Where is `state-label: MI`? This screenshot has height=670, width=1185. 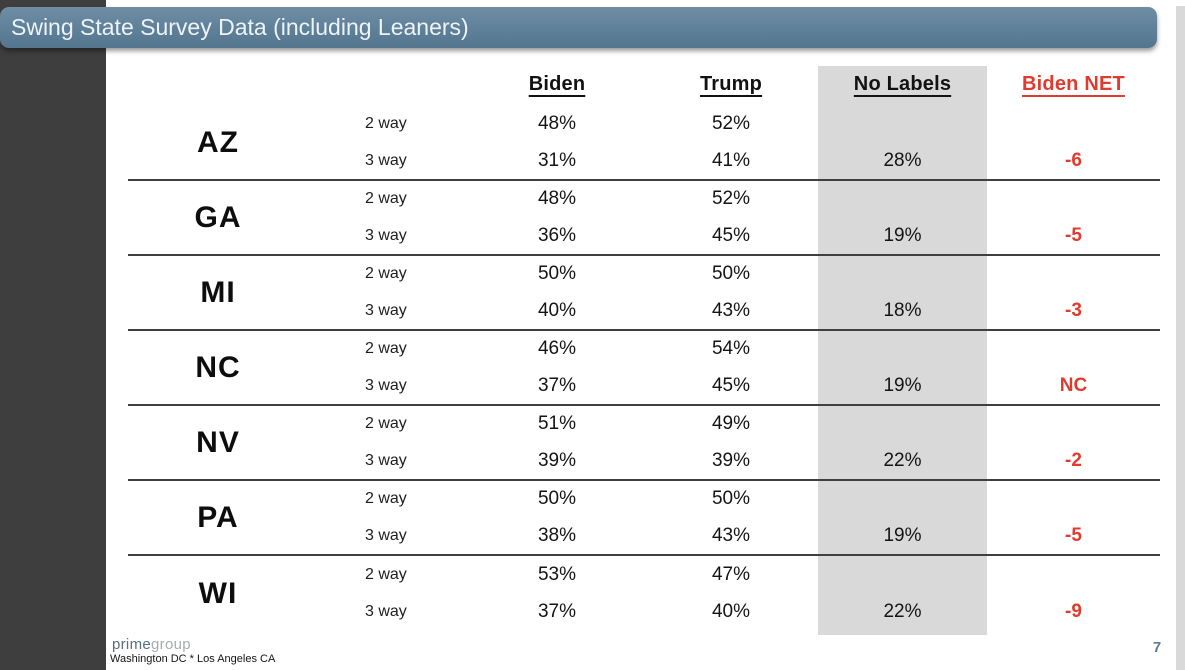 state-label: MI is located at coordinates (218, 292).